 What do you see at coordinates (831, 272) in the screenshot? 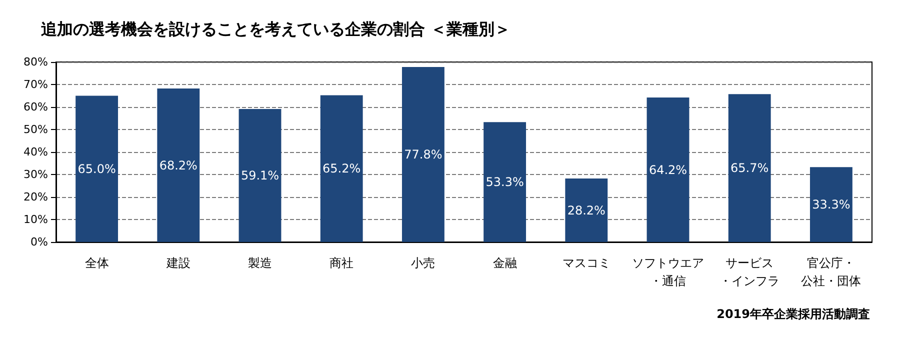
I see `x-tick-label: 官公庁・公社・団体` at bounding box center [831, 272].